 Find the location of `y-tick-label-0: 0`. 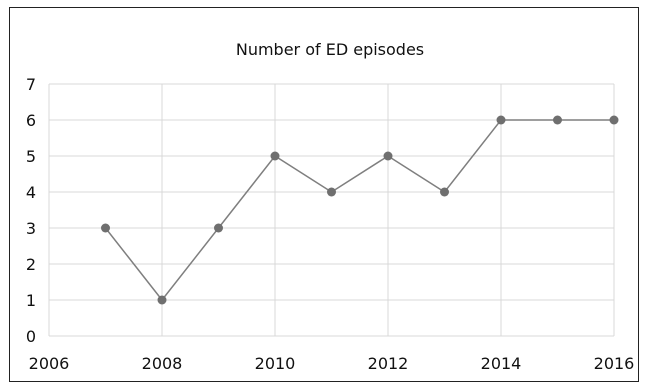

y-tick-label-0: 0 is located at coordinates (31, 336).